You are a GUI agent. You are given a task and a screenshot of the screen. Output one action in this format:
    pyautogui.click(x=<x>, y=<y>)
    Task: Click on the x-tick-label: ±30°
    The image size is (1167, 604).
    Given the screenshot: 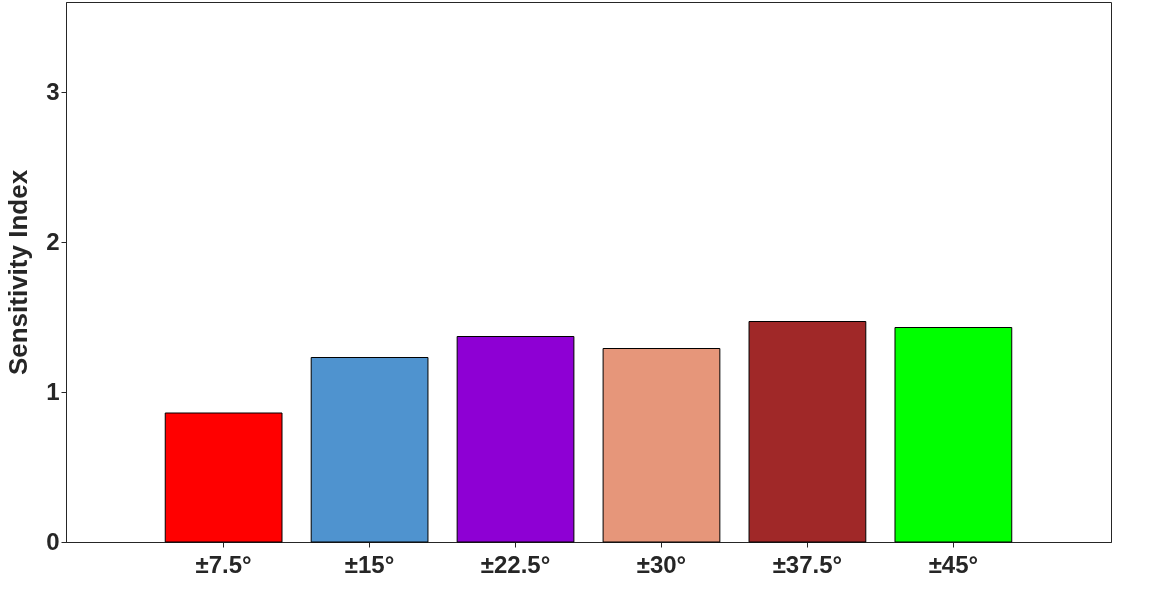 What is the action you would take?
    pyautogui.click(x=661, y=564)
    